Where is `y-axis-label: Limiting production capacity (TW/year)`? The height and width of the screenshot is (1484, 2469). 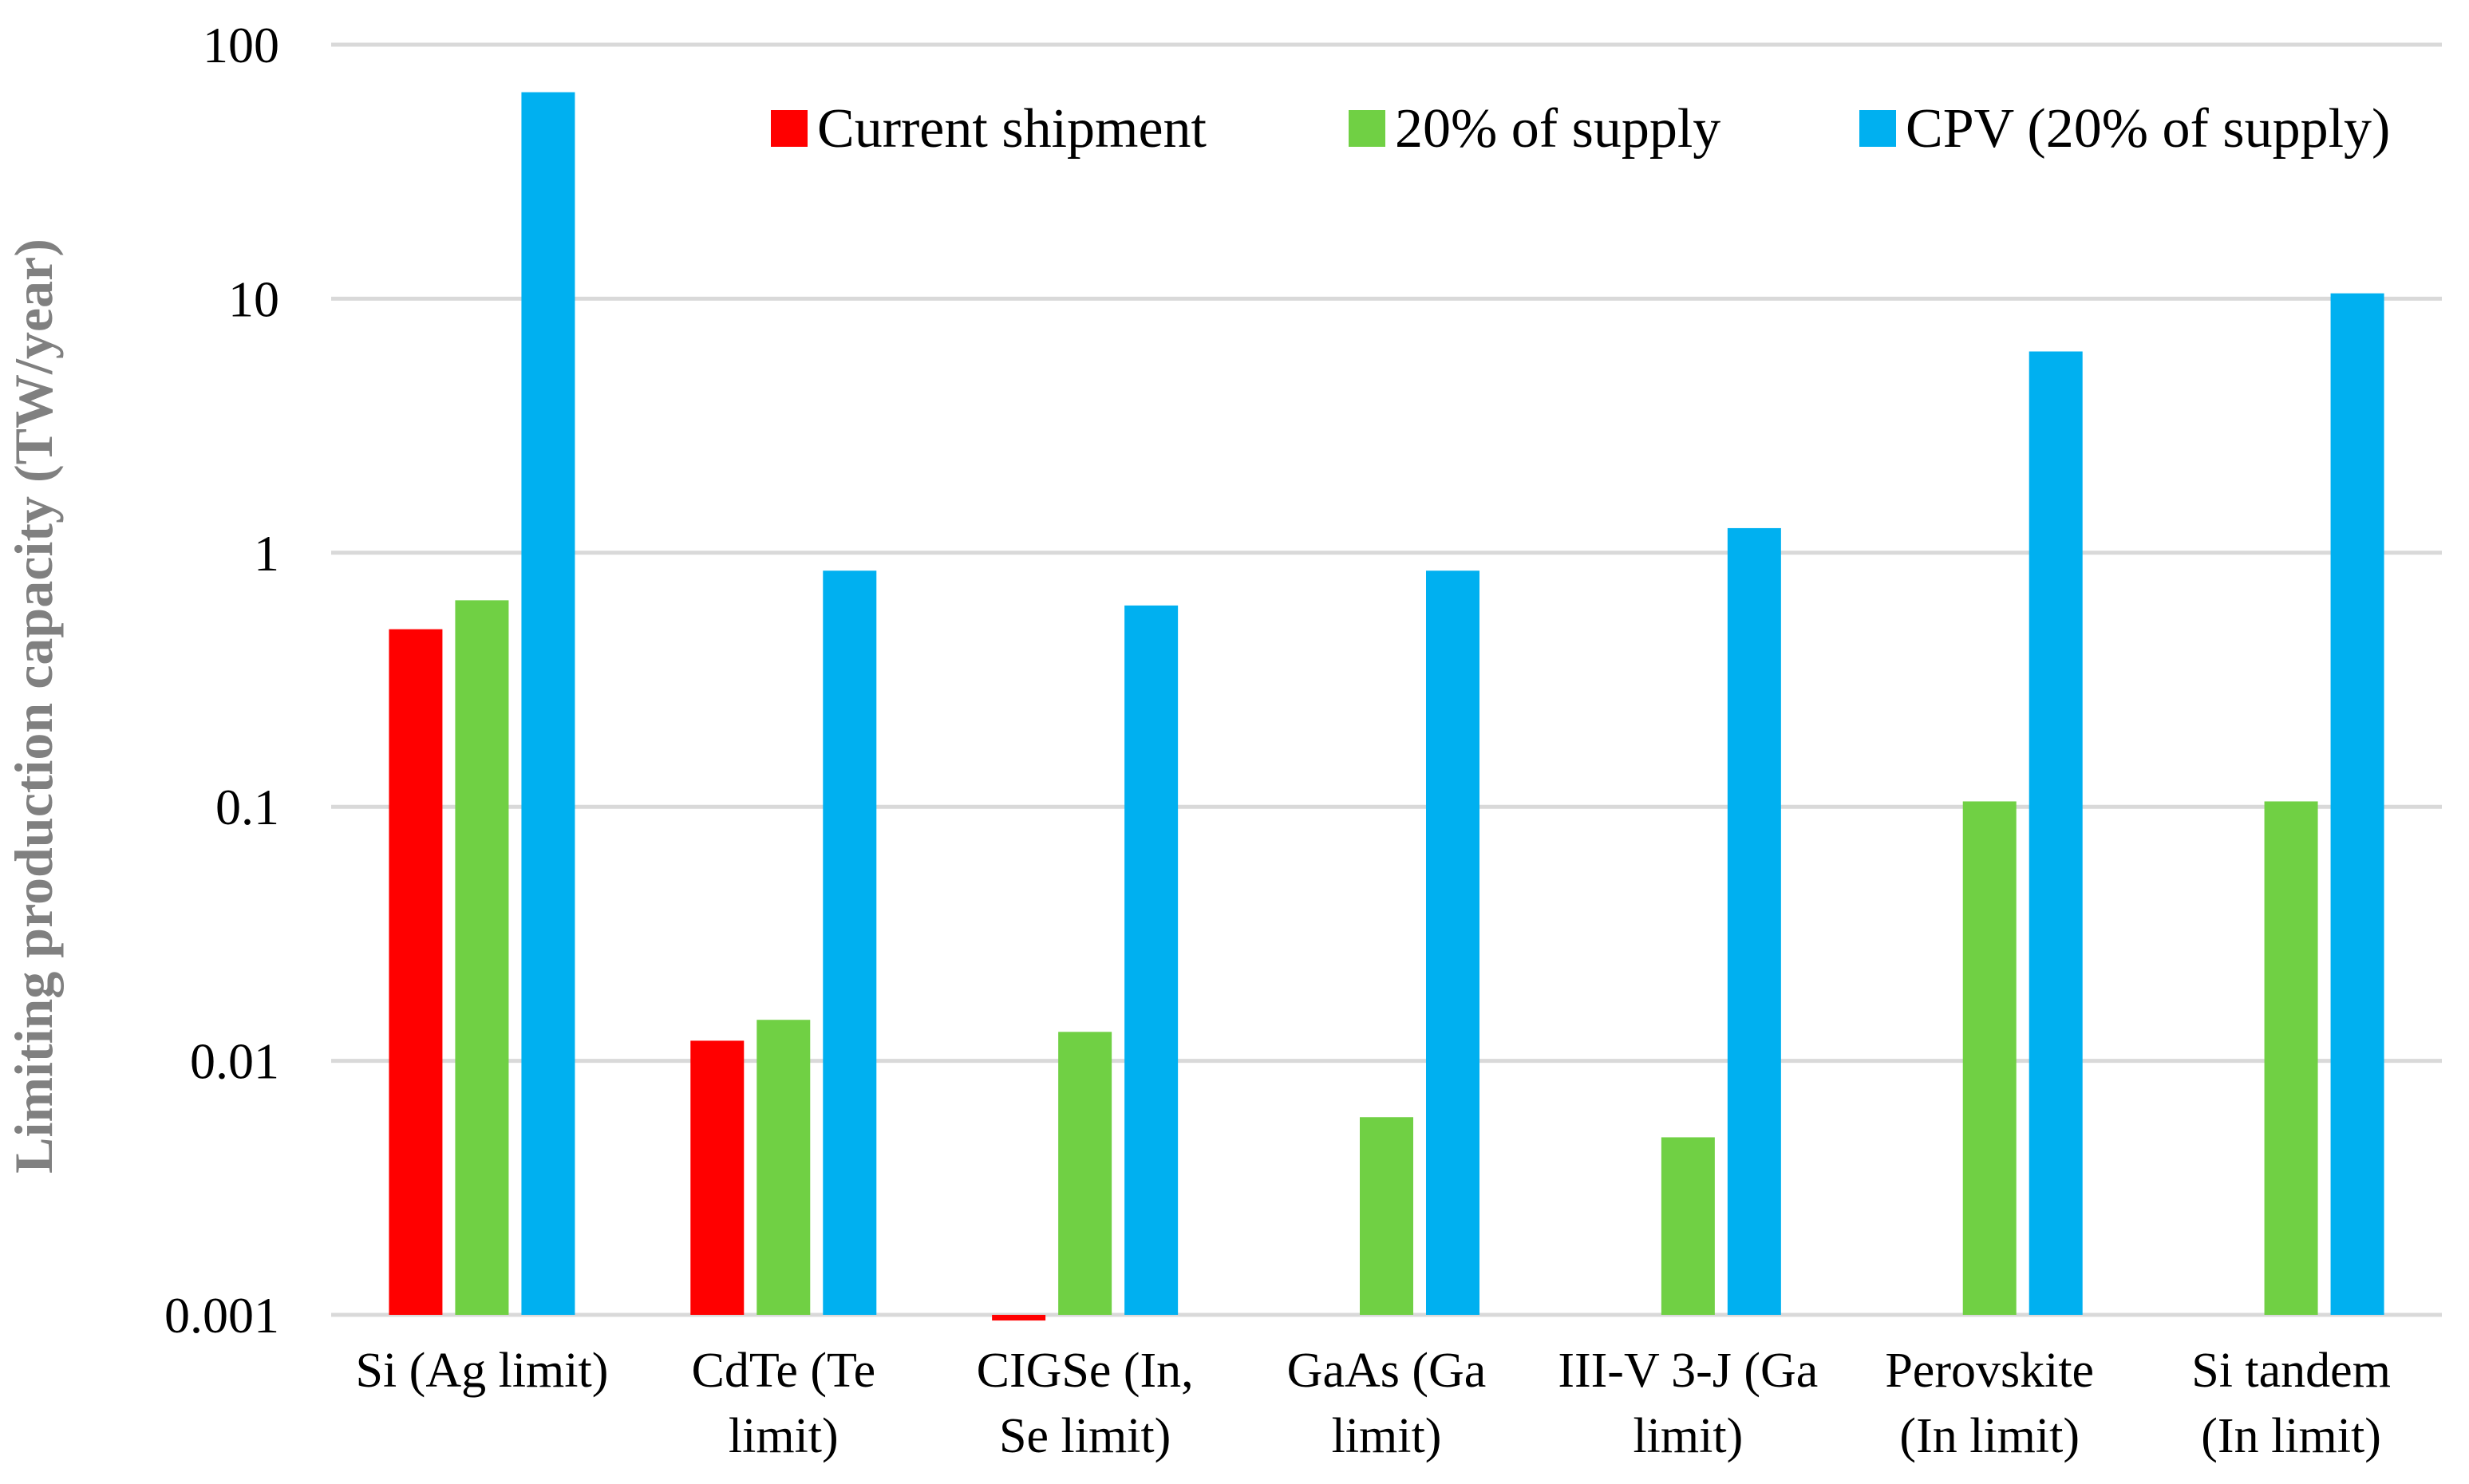 y-axis-label: Limiting production capacity (TW/year) is located at coordinates (33, 706).